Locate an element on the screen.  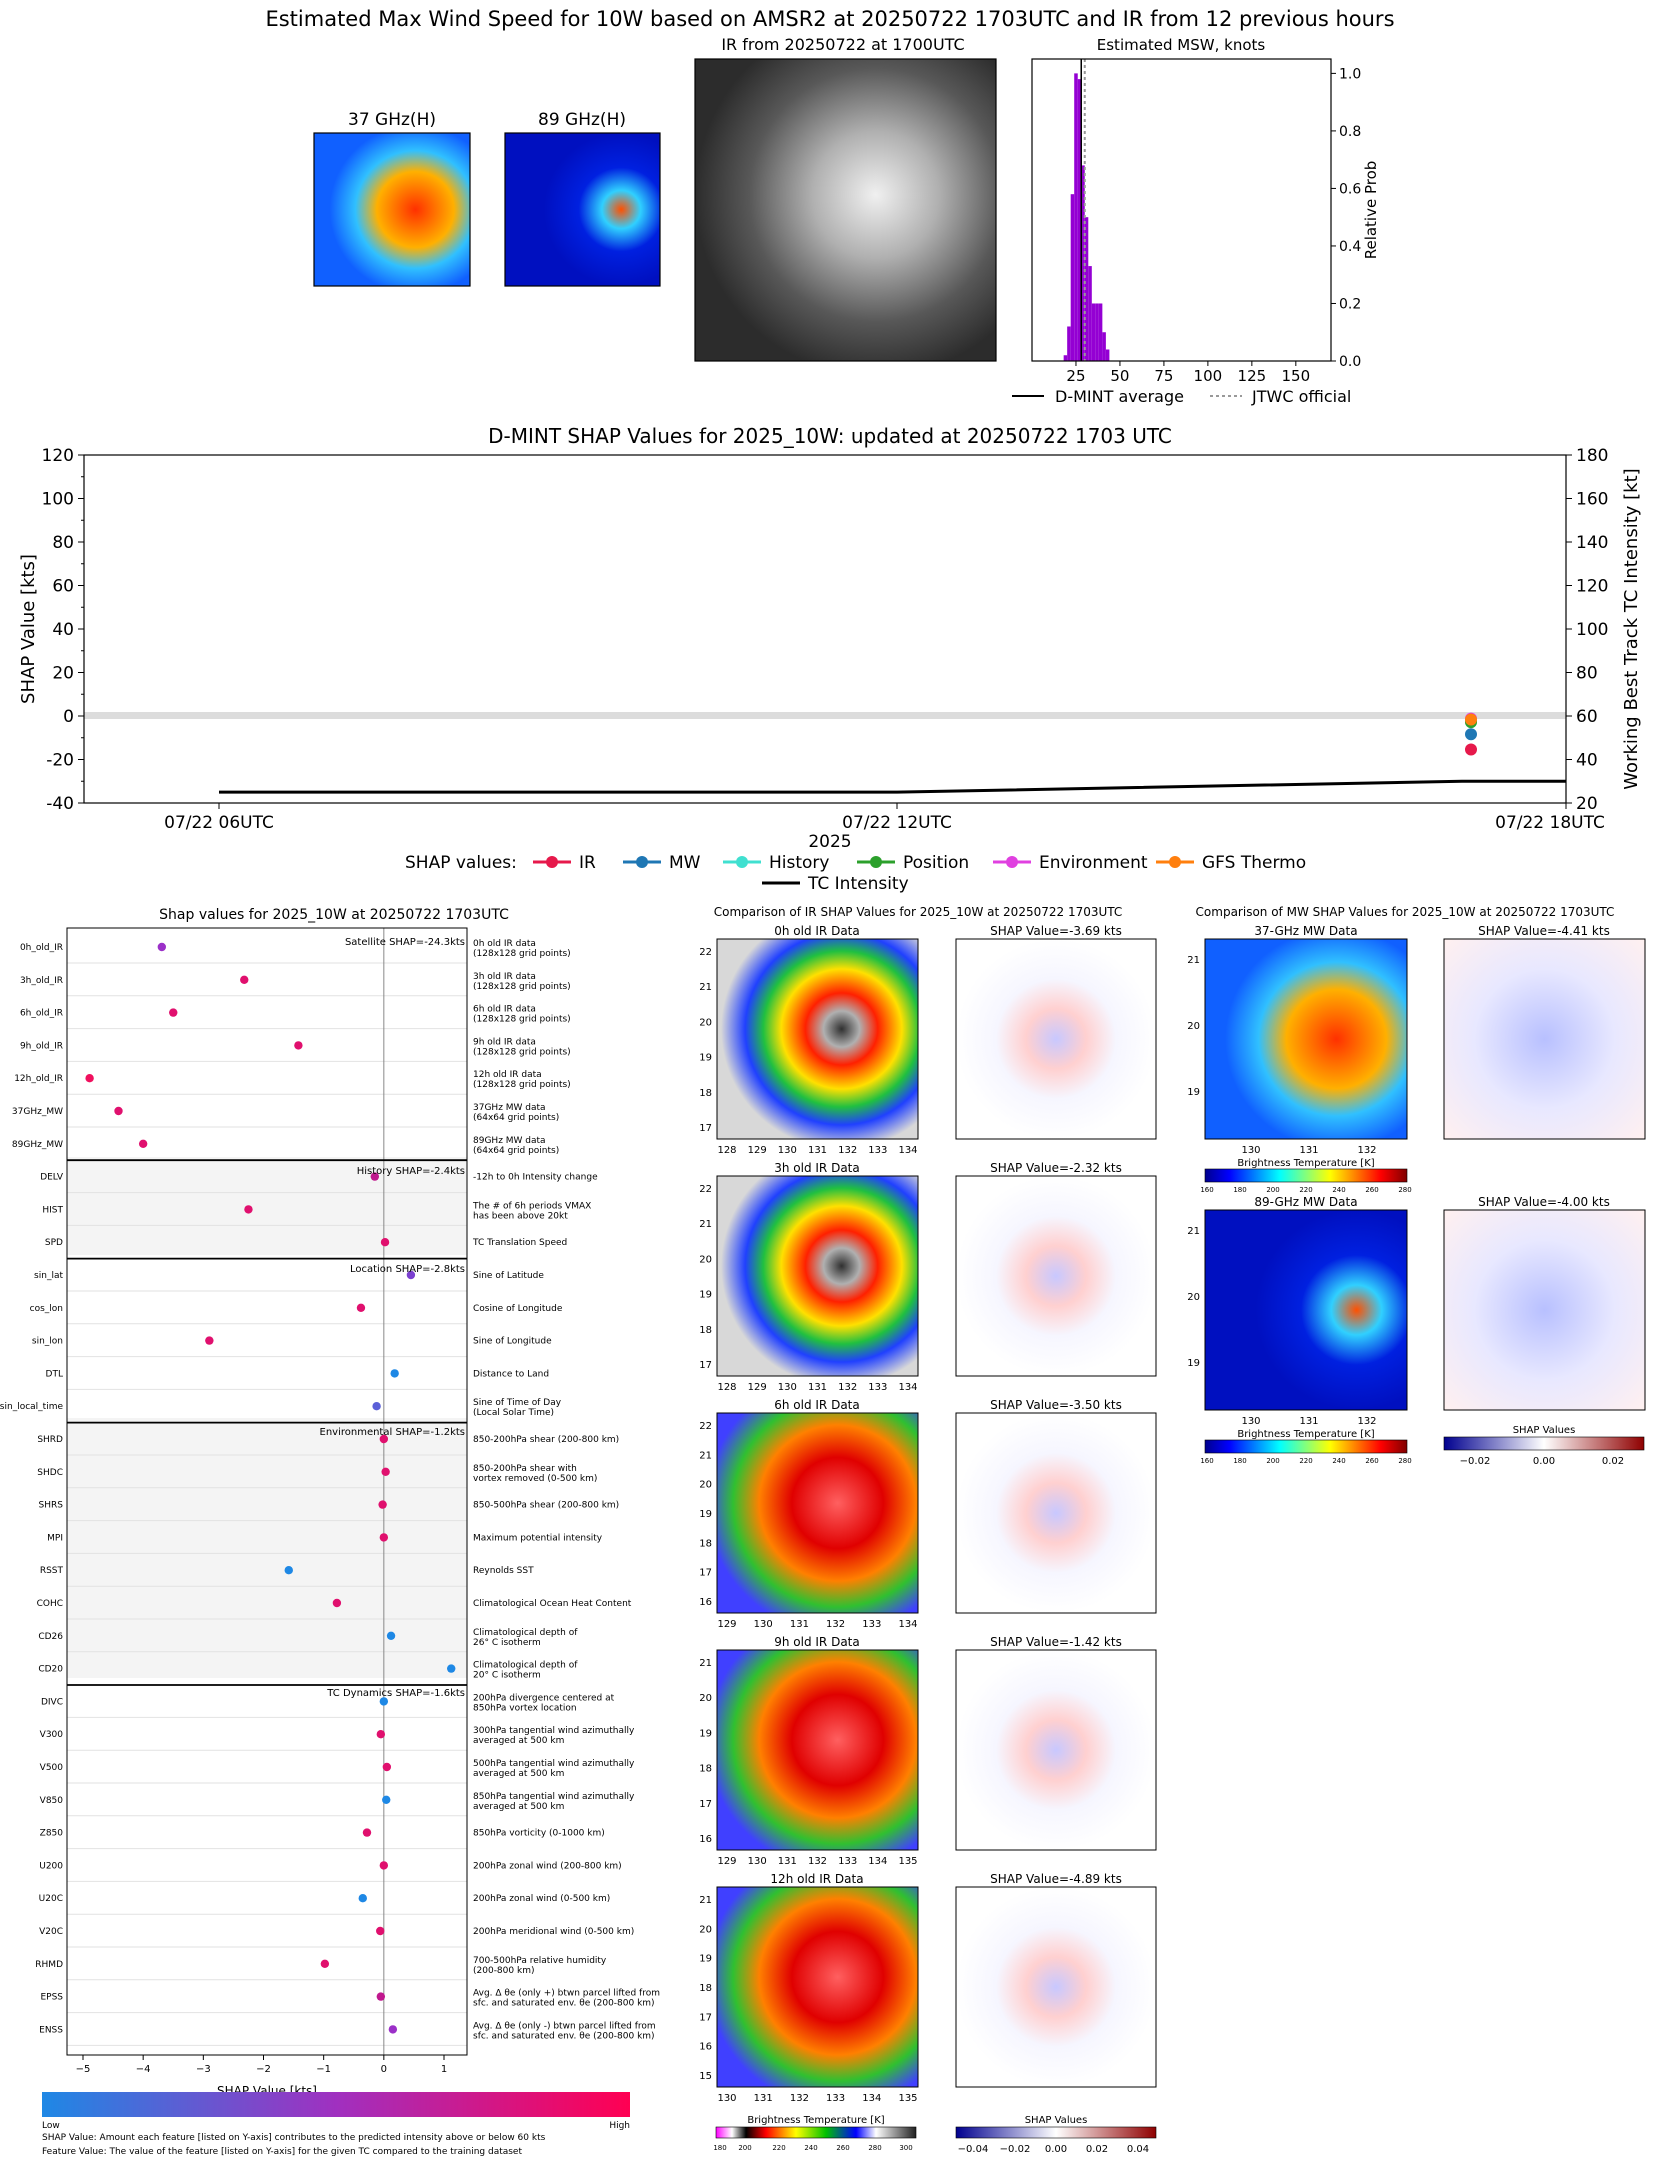
shap-feature-desc: Maximum potential intensity is located at coordinates (538, 1538).